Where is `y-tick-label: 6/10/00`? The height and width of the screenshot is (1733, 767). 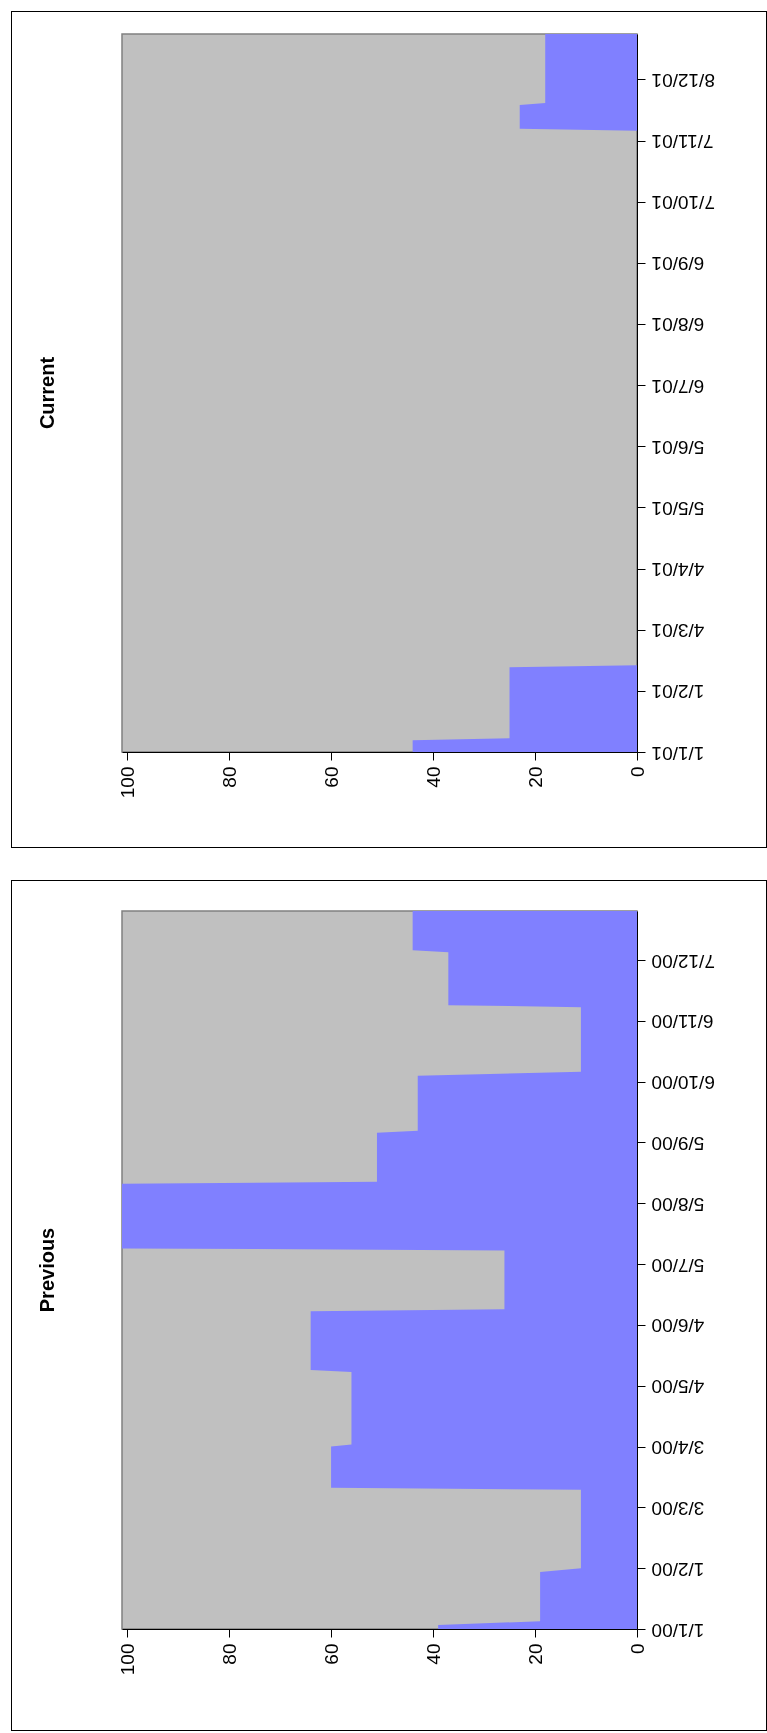
y-tick-label: 6/10/00 is located at coordinates (683, 1083).